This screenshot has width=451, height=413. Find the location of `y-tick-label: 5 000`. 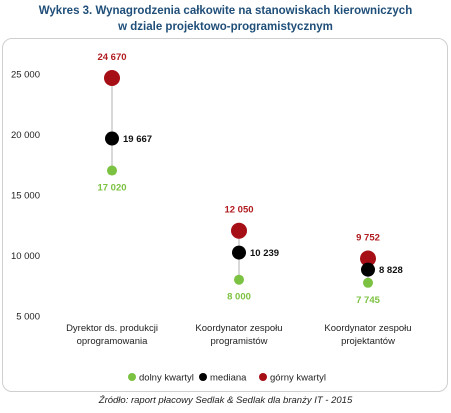

y-tick-label: 5 000 is located at coordinates (28, 317).